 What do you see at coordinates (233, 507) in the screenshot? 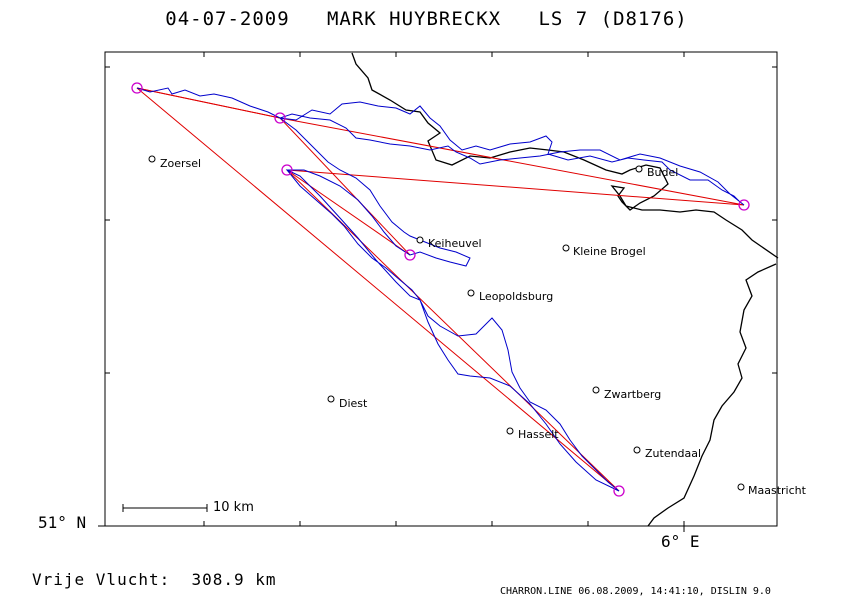
I see `scale-label: 10 km` at bounding box center [233, 507].